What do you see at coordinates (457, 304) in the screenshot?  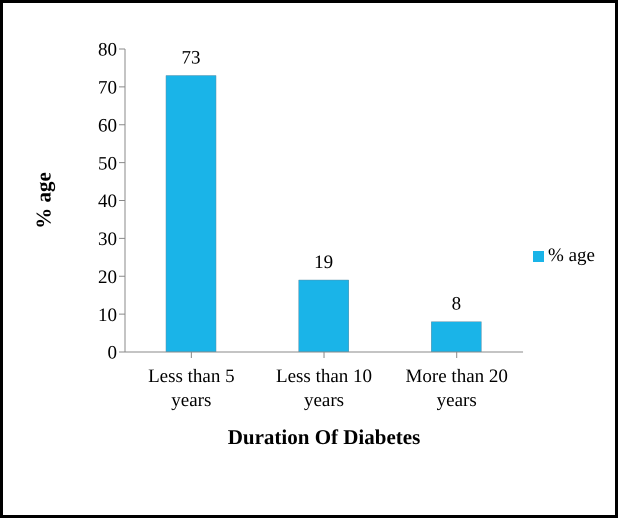 I see `data-label: 8` at bounding box center [457, 304].